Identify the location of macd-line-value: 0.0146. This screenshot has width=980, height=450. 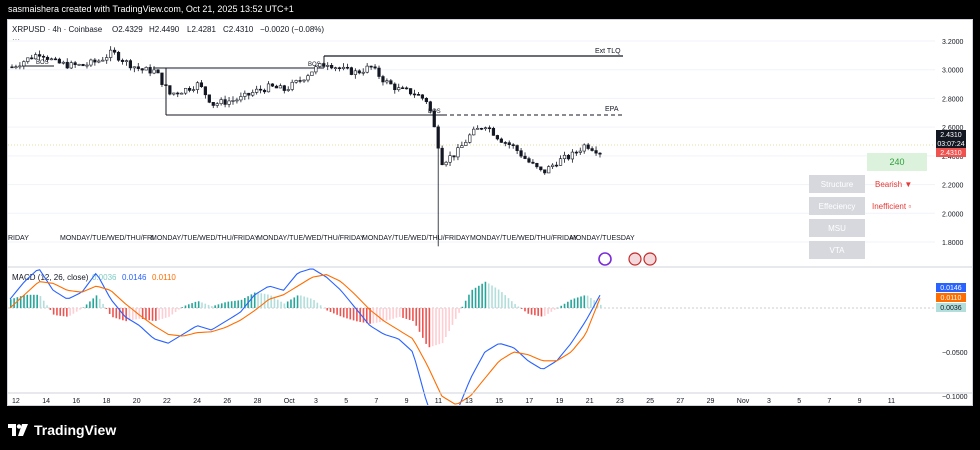
(134, 277).